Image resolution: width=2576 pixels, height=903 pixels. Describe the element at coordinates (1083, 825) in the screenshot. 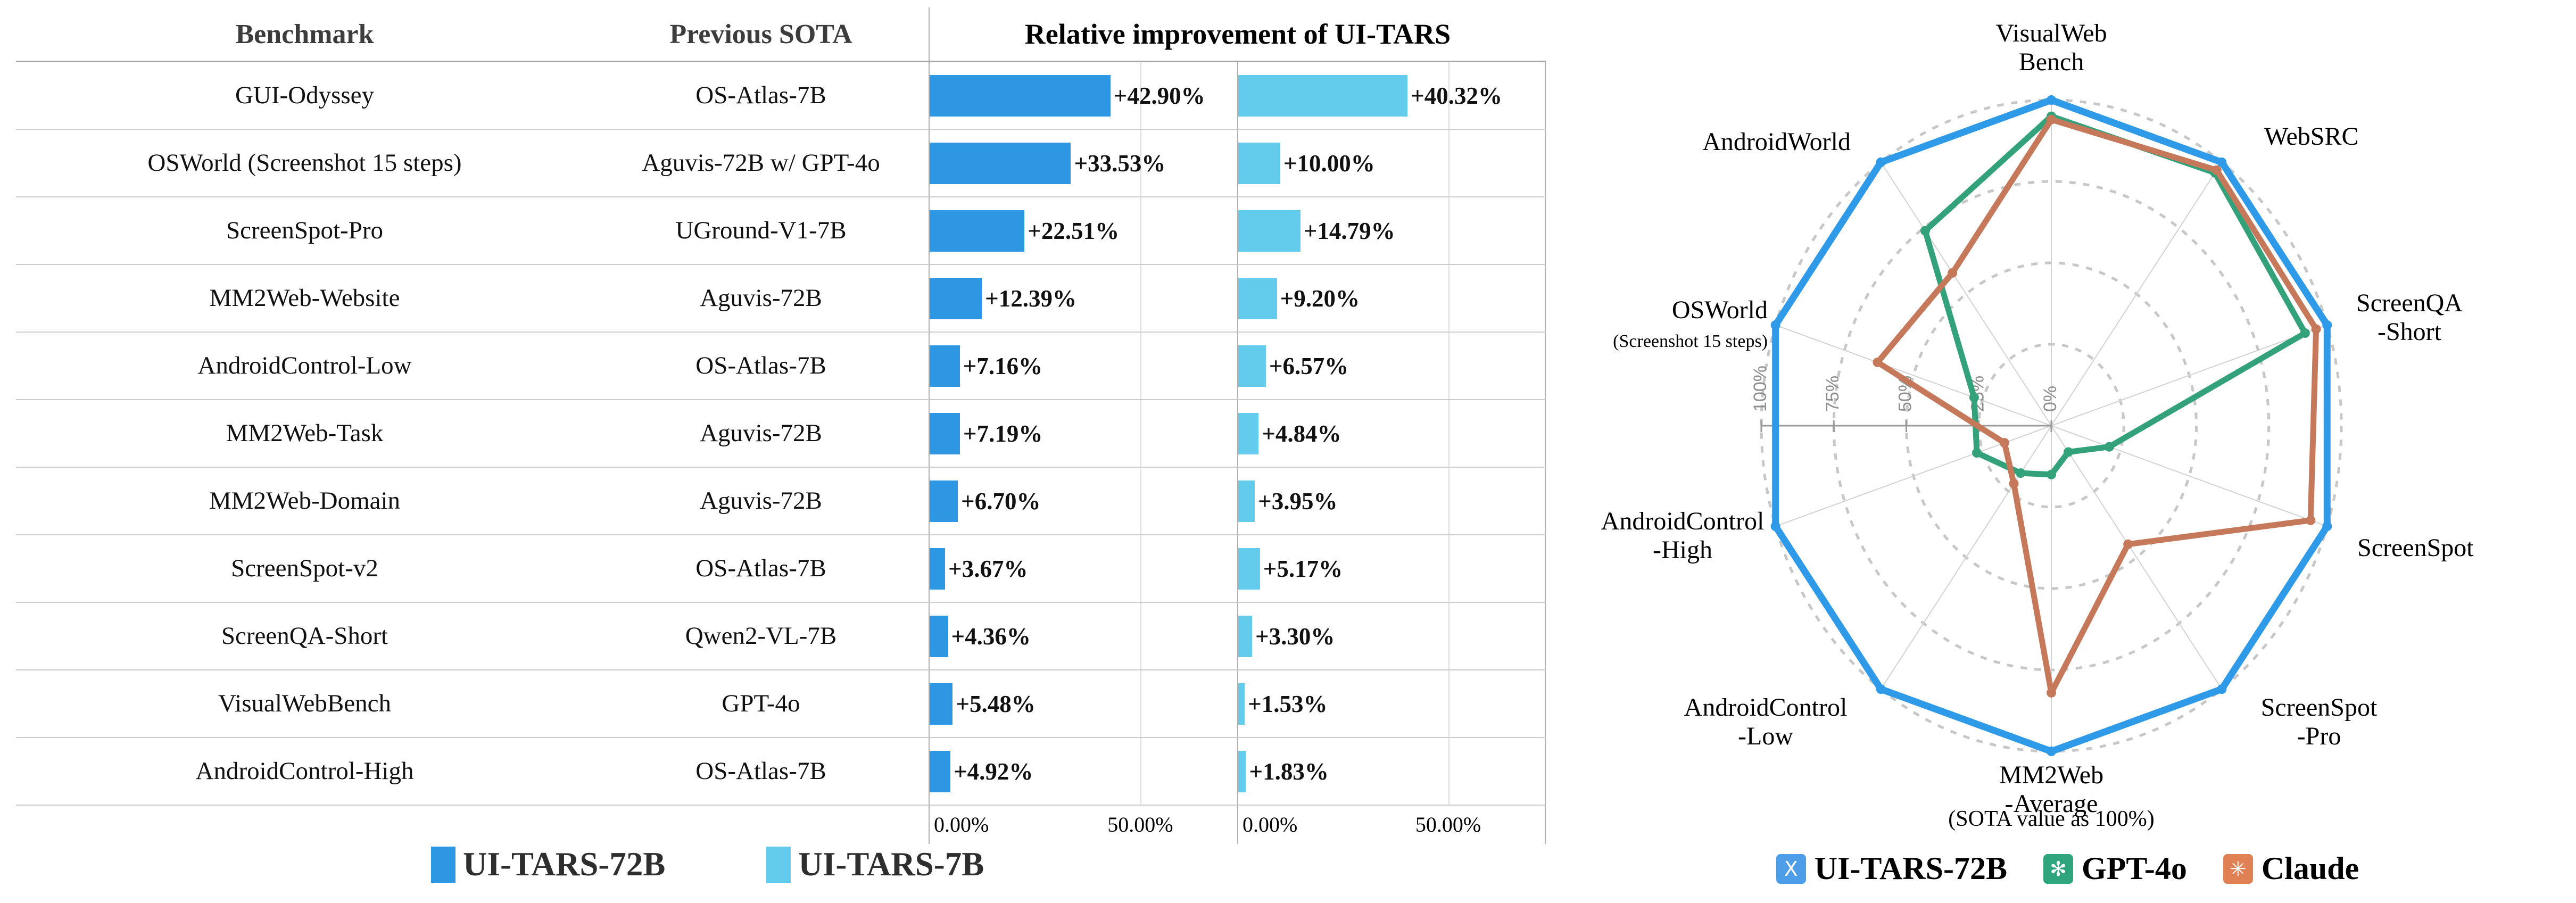

I see `axis-72b: 0.00% 50.00%` at that location.